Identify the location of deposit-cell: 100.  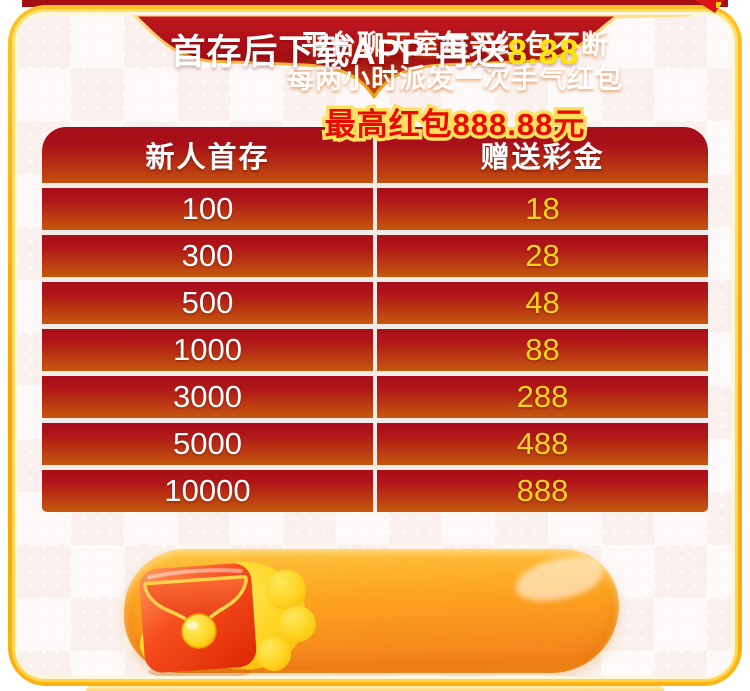
(207, 209).